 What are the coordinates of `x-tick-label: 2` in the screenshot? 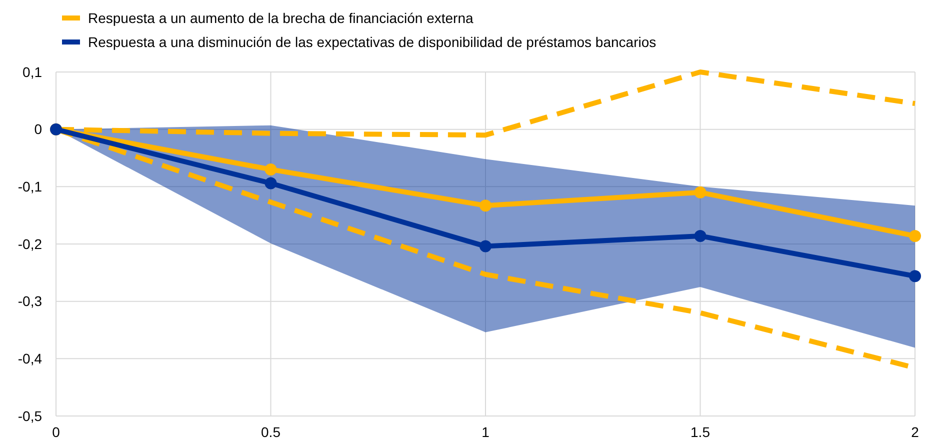 It's located at (915, 432).